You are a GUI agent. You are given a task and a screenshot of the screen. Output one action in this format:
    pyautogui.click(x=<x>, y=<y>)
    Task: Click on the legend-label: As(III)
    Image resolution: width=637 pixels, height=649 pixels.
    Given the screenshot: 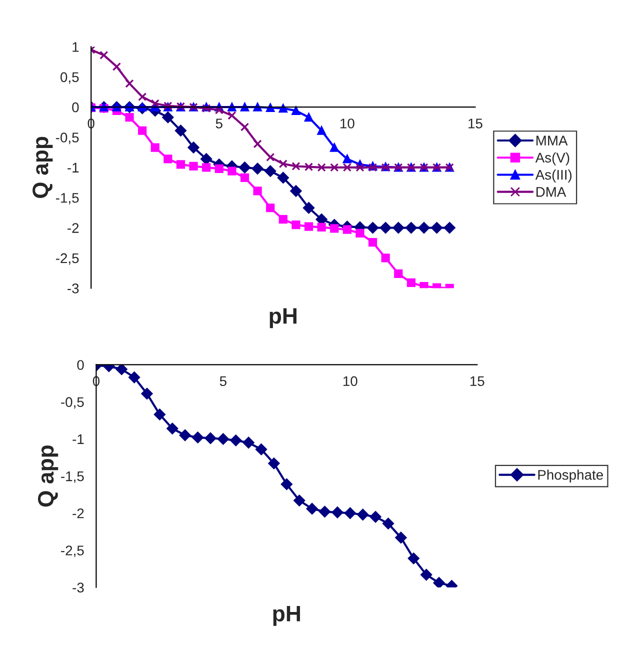 What is the action you would take?
    pyautogui.click(x=553, y=176)
    